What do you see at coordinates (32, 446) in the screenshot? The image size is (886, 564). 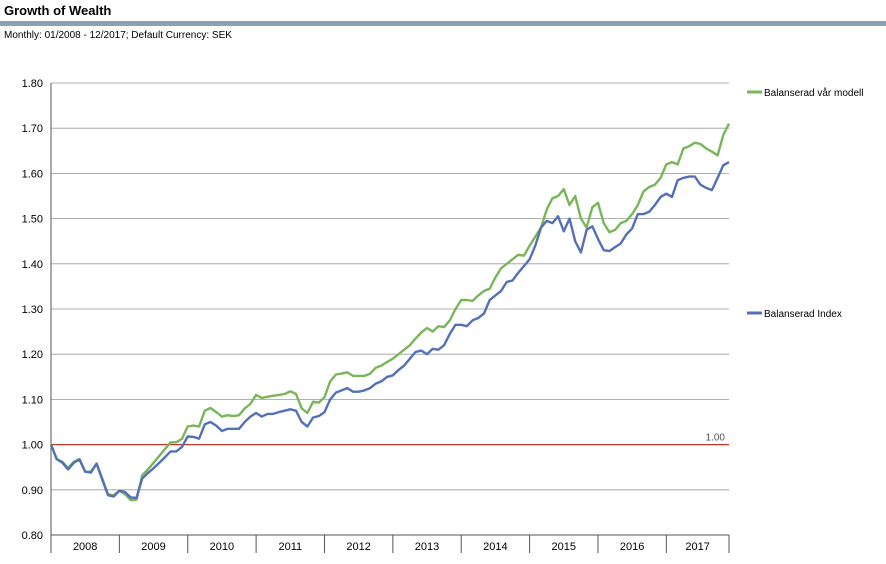 I see `y-tick-label: 1.00` at bounding box center [32, 446].